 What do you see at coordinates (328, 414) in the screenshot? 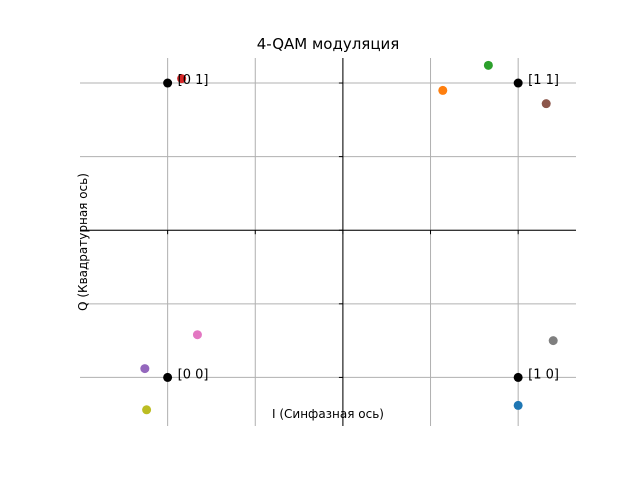
I see `x-axis-label: I (Синфазная ось)` at bounding box center [328, 414].